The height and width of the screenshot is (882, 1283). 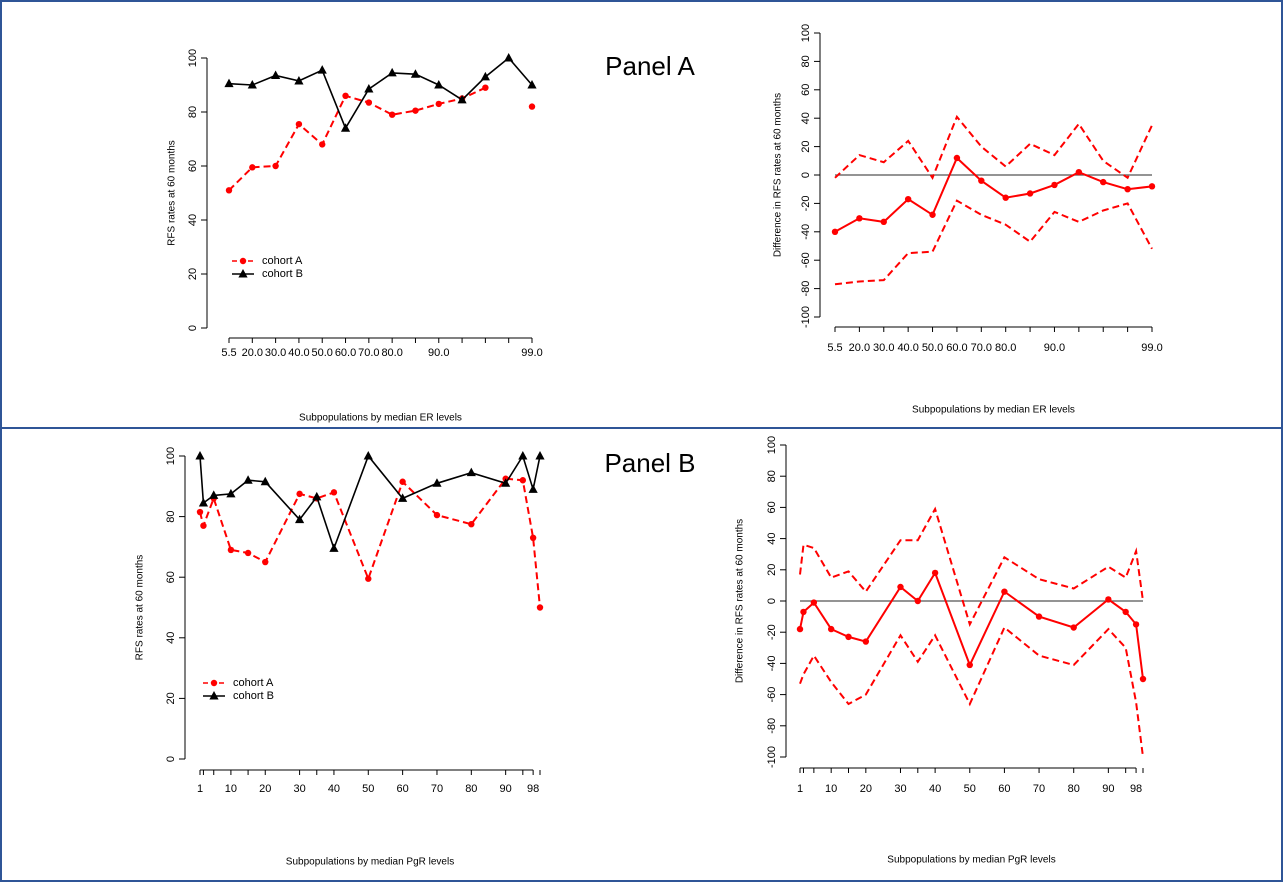 I want to click on x-tick-label: 10, so click(x=231, y=789).